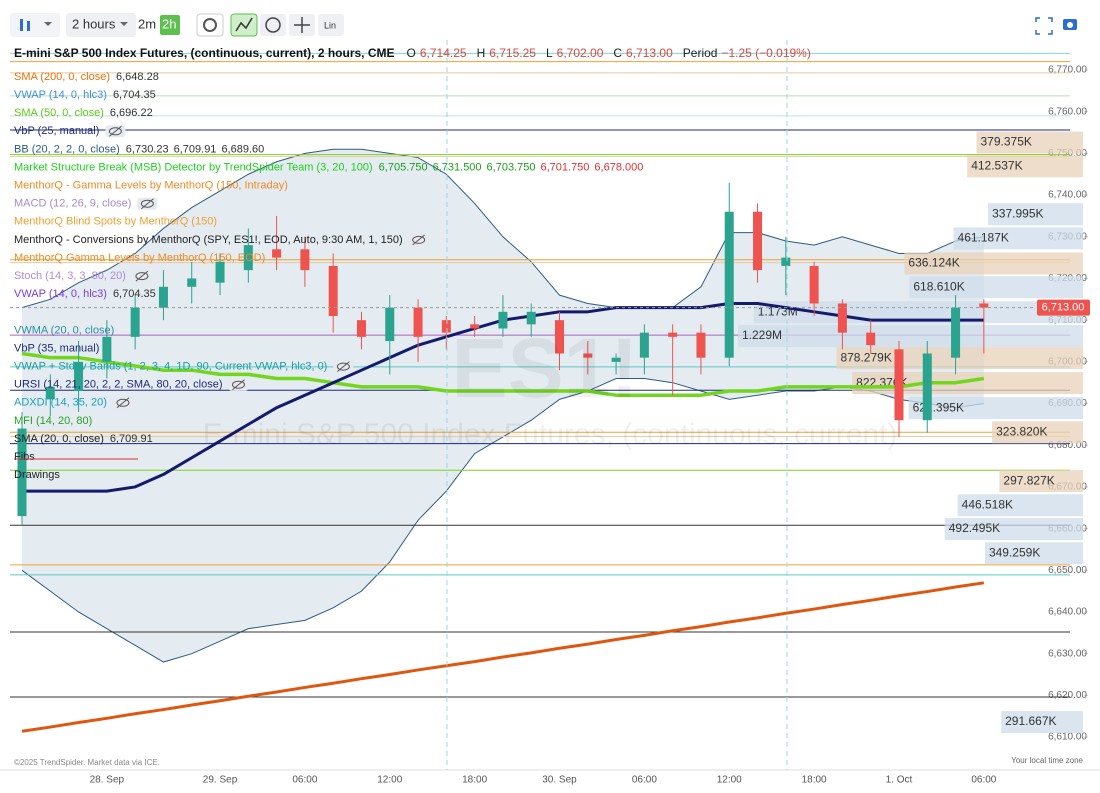  I want to click on ohlc-name: L, so click(549, 53).